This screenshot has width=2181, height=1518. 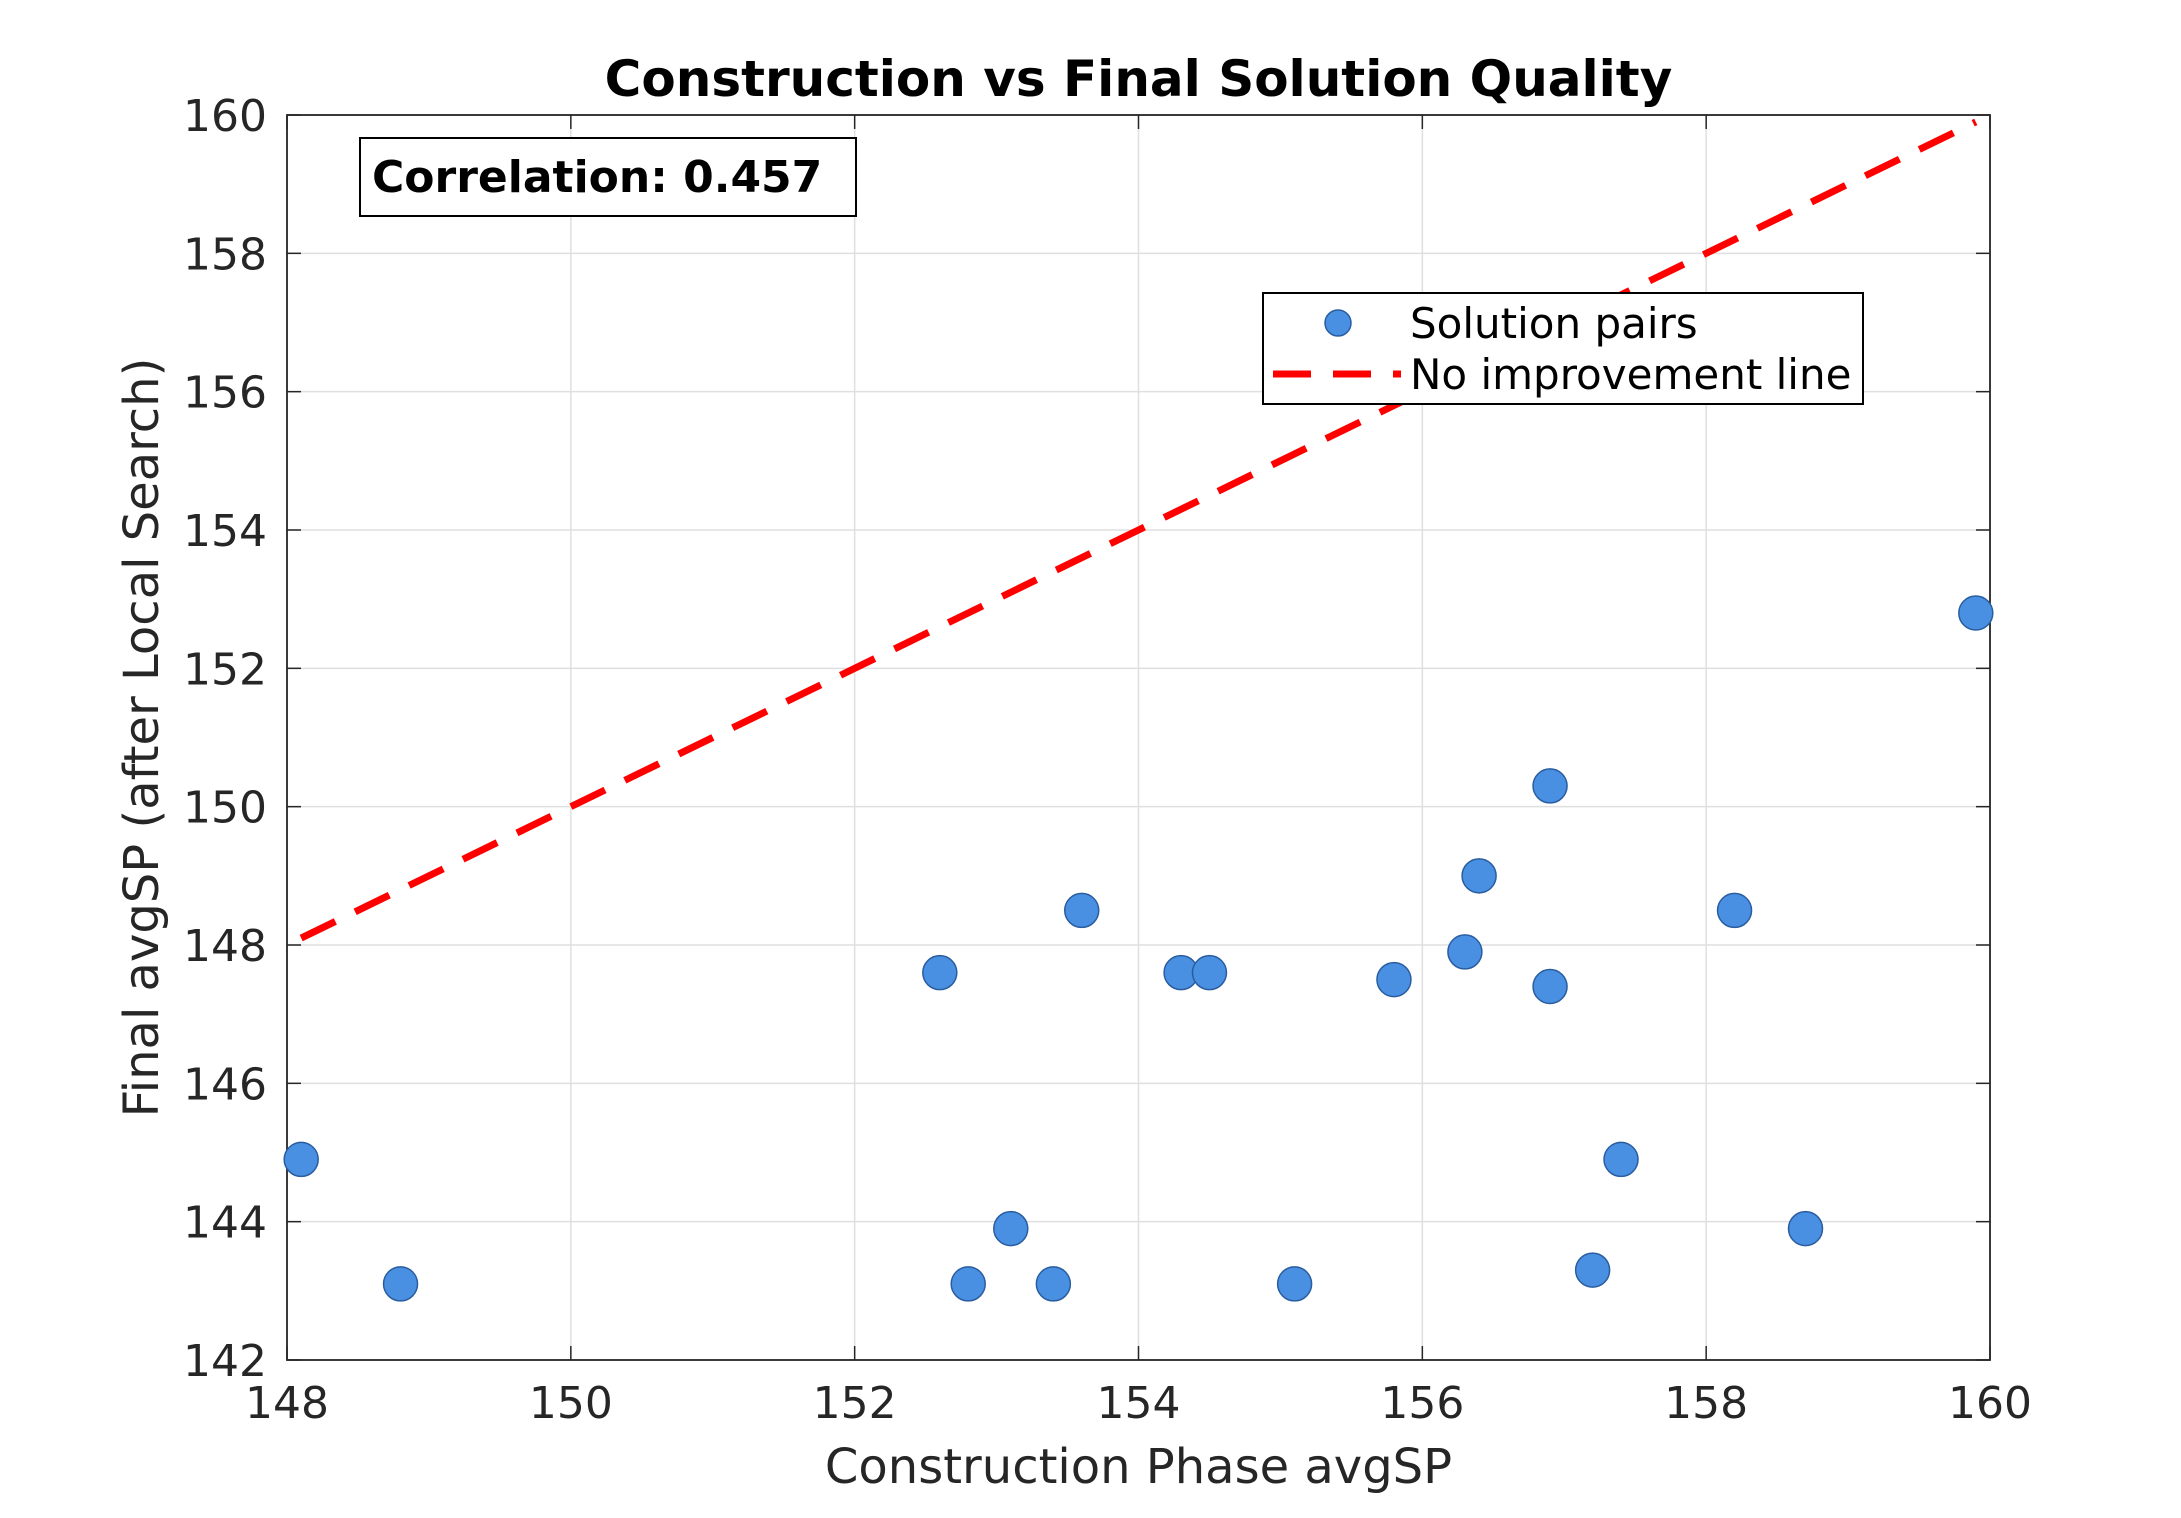 I want to click on y-tick-label: 142, so click(x=225, y=1361).